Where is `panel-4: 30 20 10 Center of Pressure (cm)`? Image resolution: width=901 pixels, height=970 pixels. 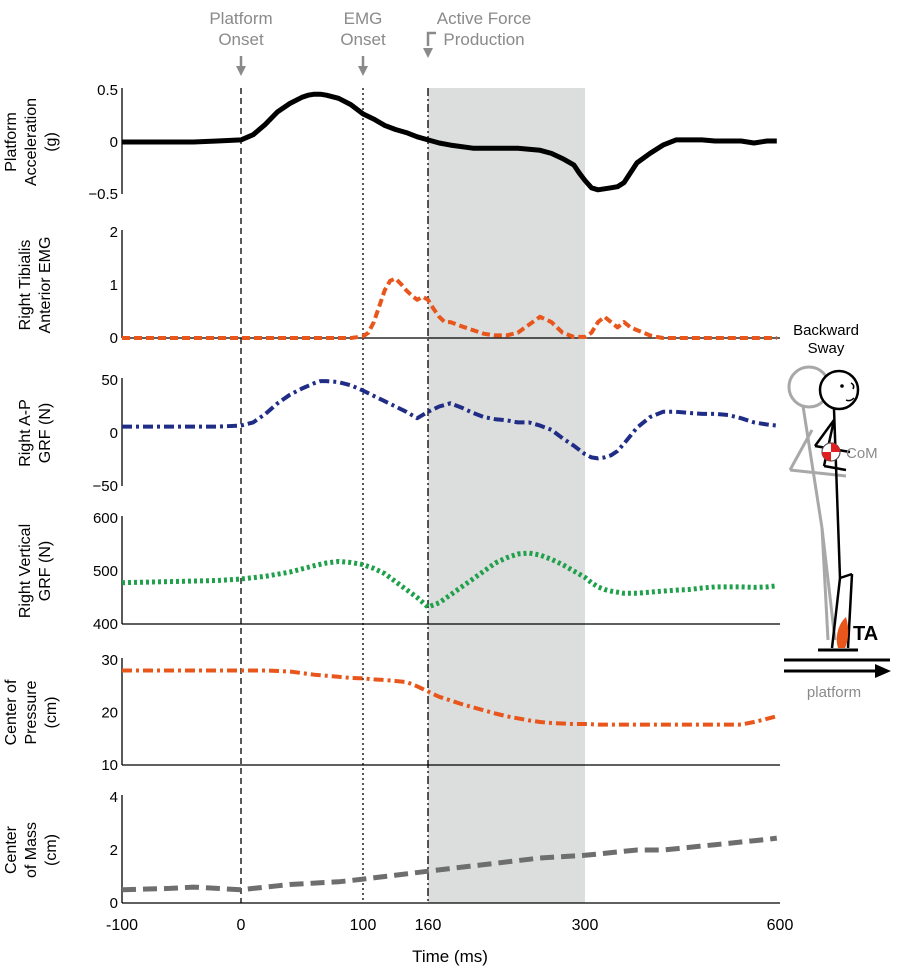 panel-4: 30 20 10 Center of Pressure (cm) is located at coordinates (391, 713).